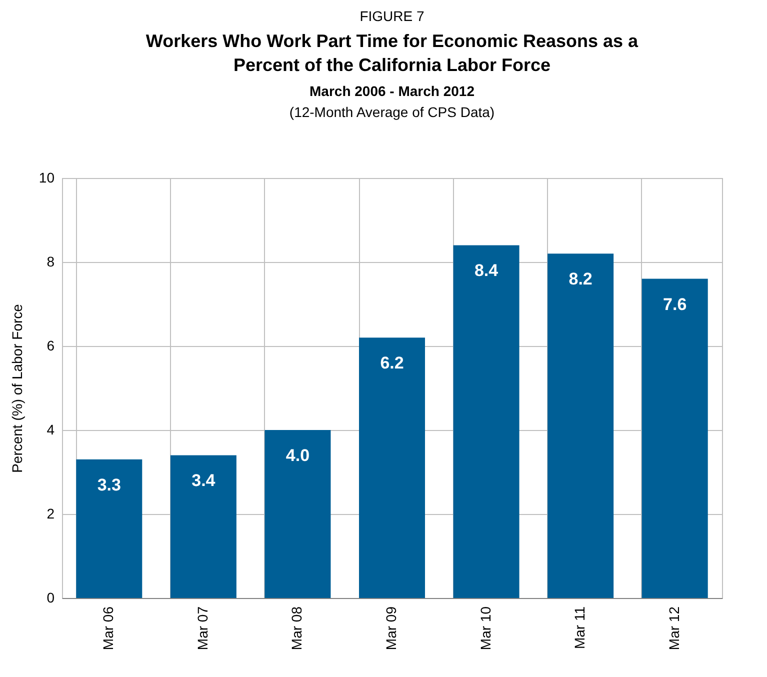 Image resolution: width=767 pixels, height=677 pixels. I want to click on y-tick-label: 4, so click(50, 430).